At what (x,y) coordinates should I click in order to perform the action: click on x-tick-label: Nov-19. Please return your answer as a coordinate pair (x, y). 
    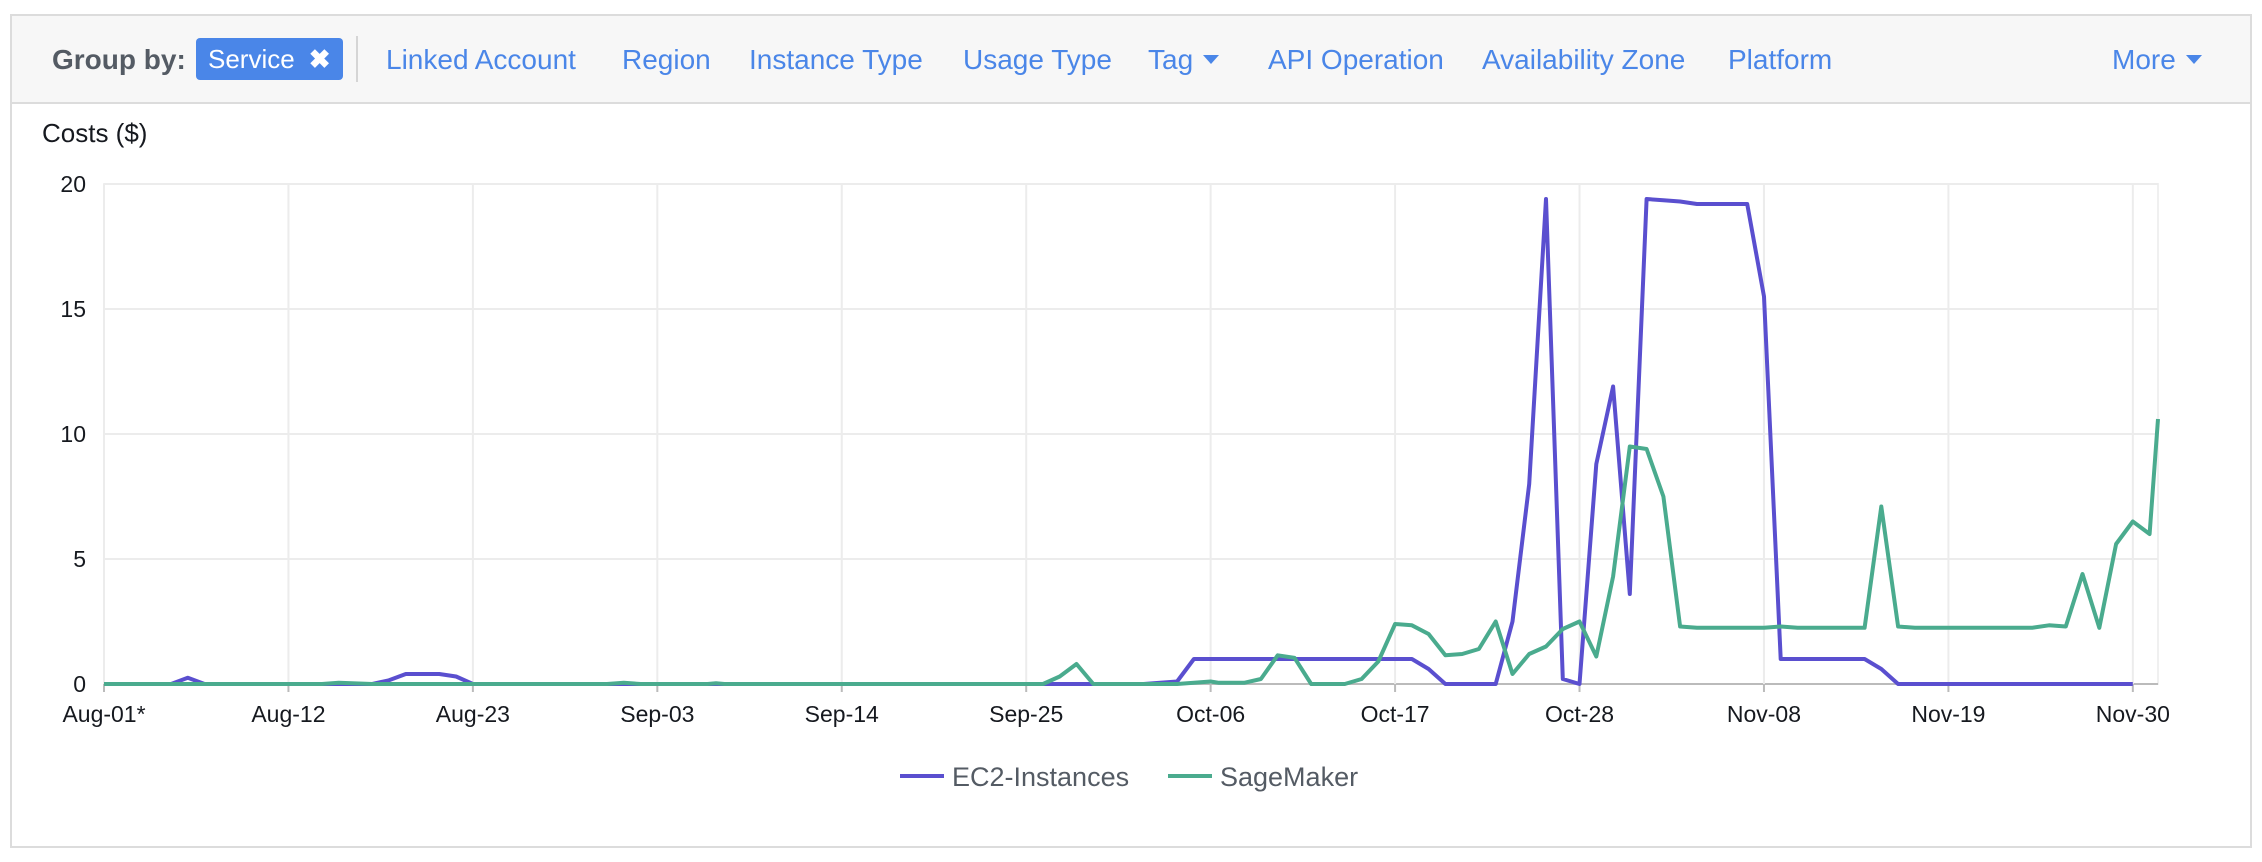
    Looking at the image, I should click on (1948, 714).